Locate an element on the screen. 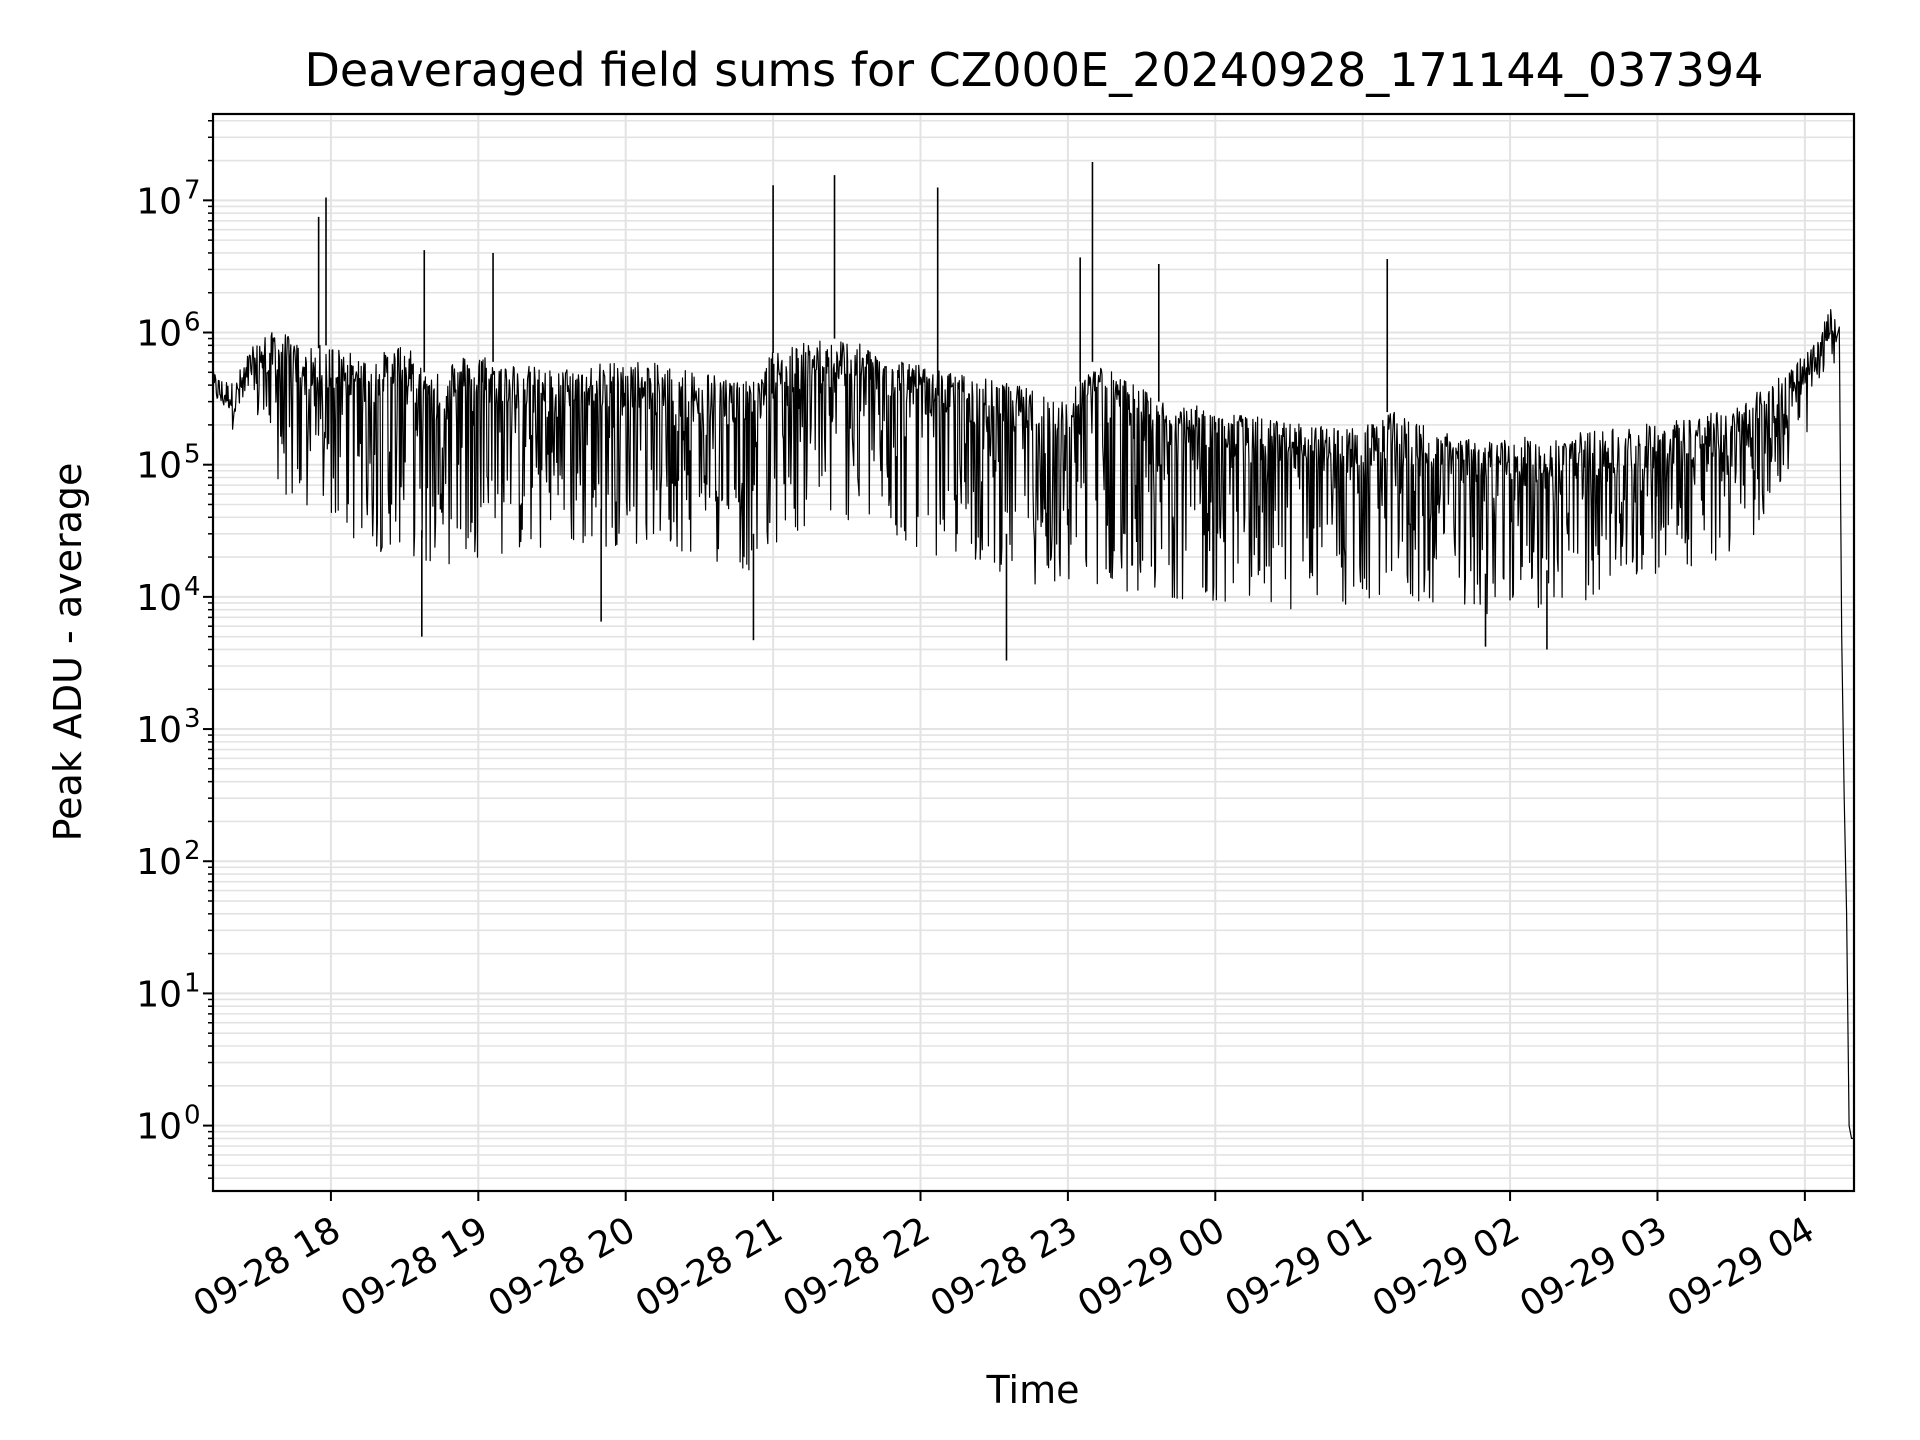  y-tick-label: 10 1 is located at coordinates (168, 991).